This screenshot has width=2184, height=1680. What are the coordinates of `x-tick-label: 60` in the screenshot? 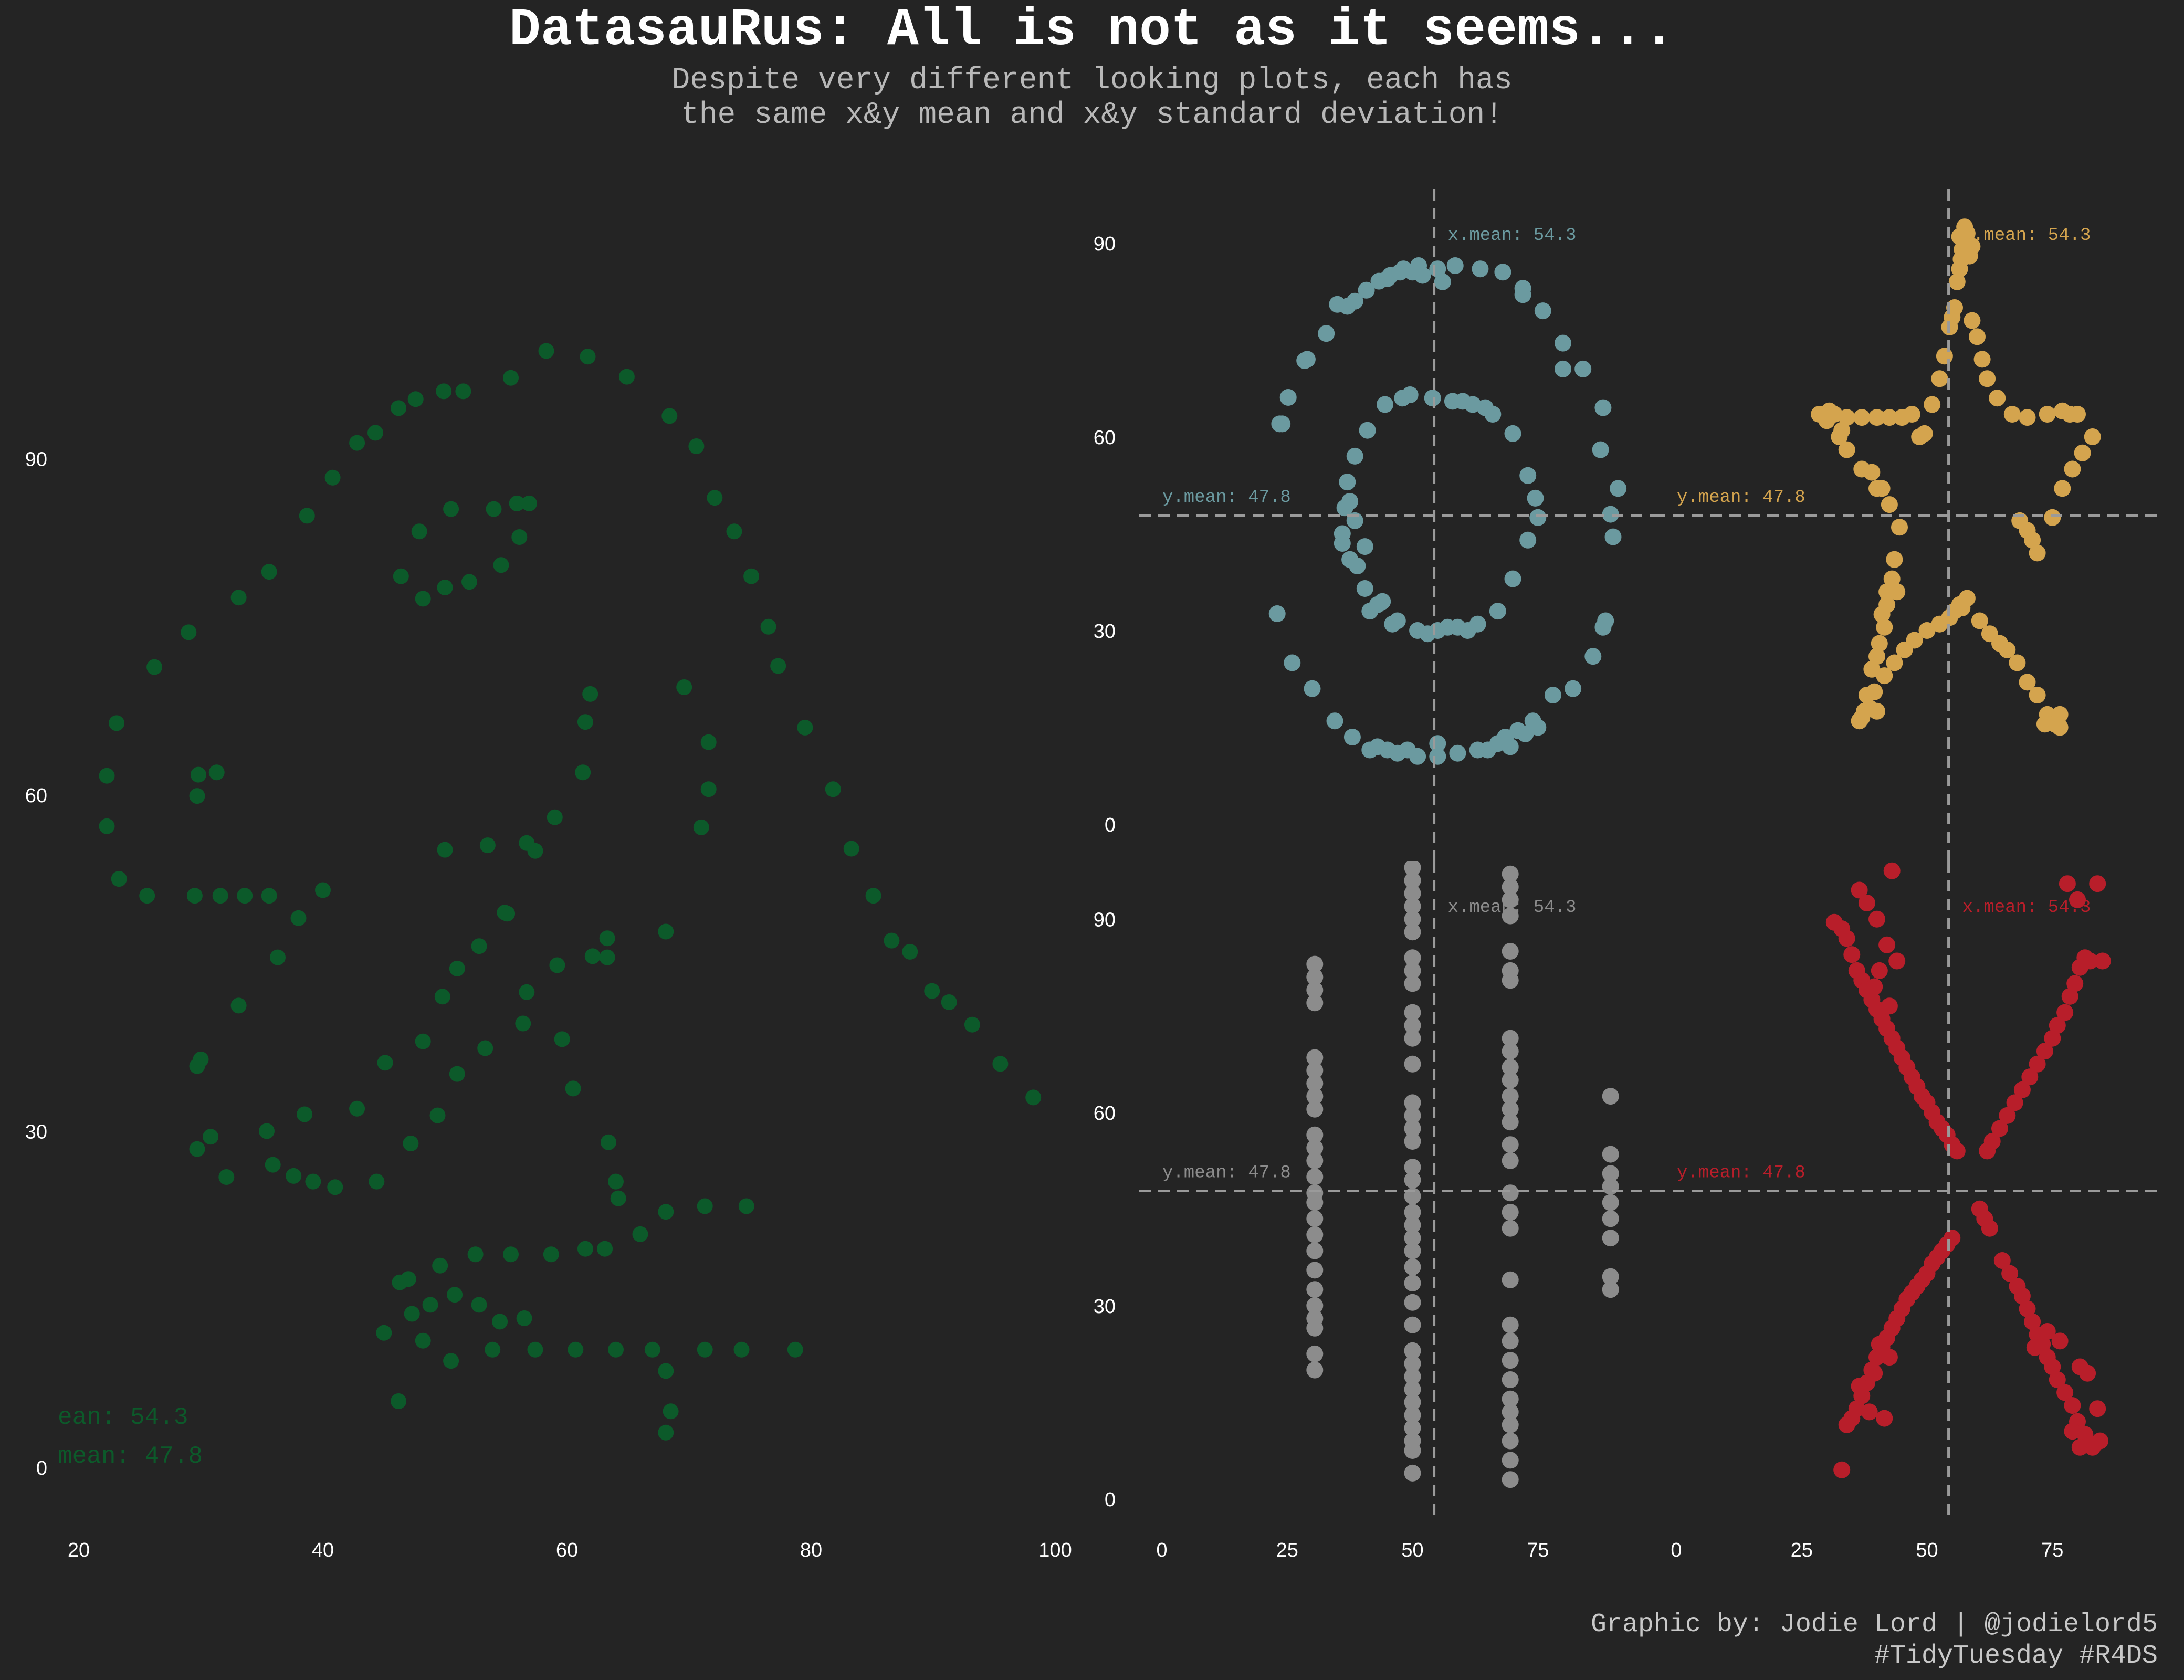 It's located at (567, 1550).